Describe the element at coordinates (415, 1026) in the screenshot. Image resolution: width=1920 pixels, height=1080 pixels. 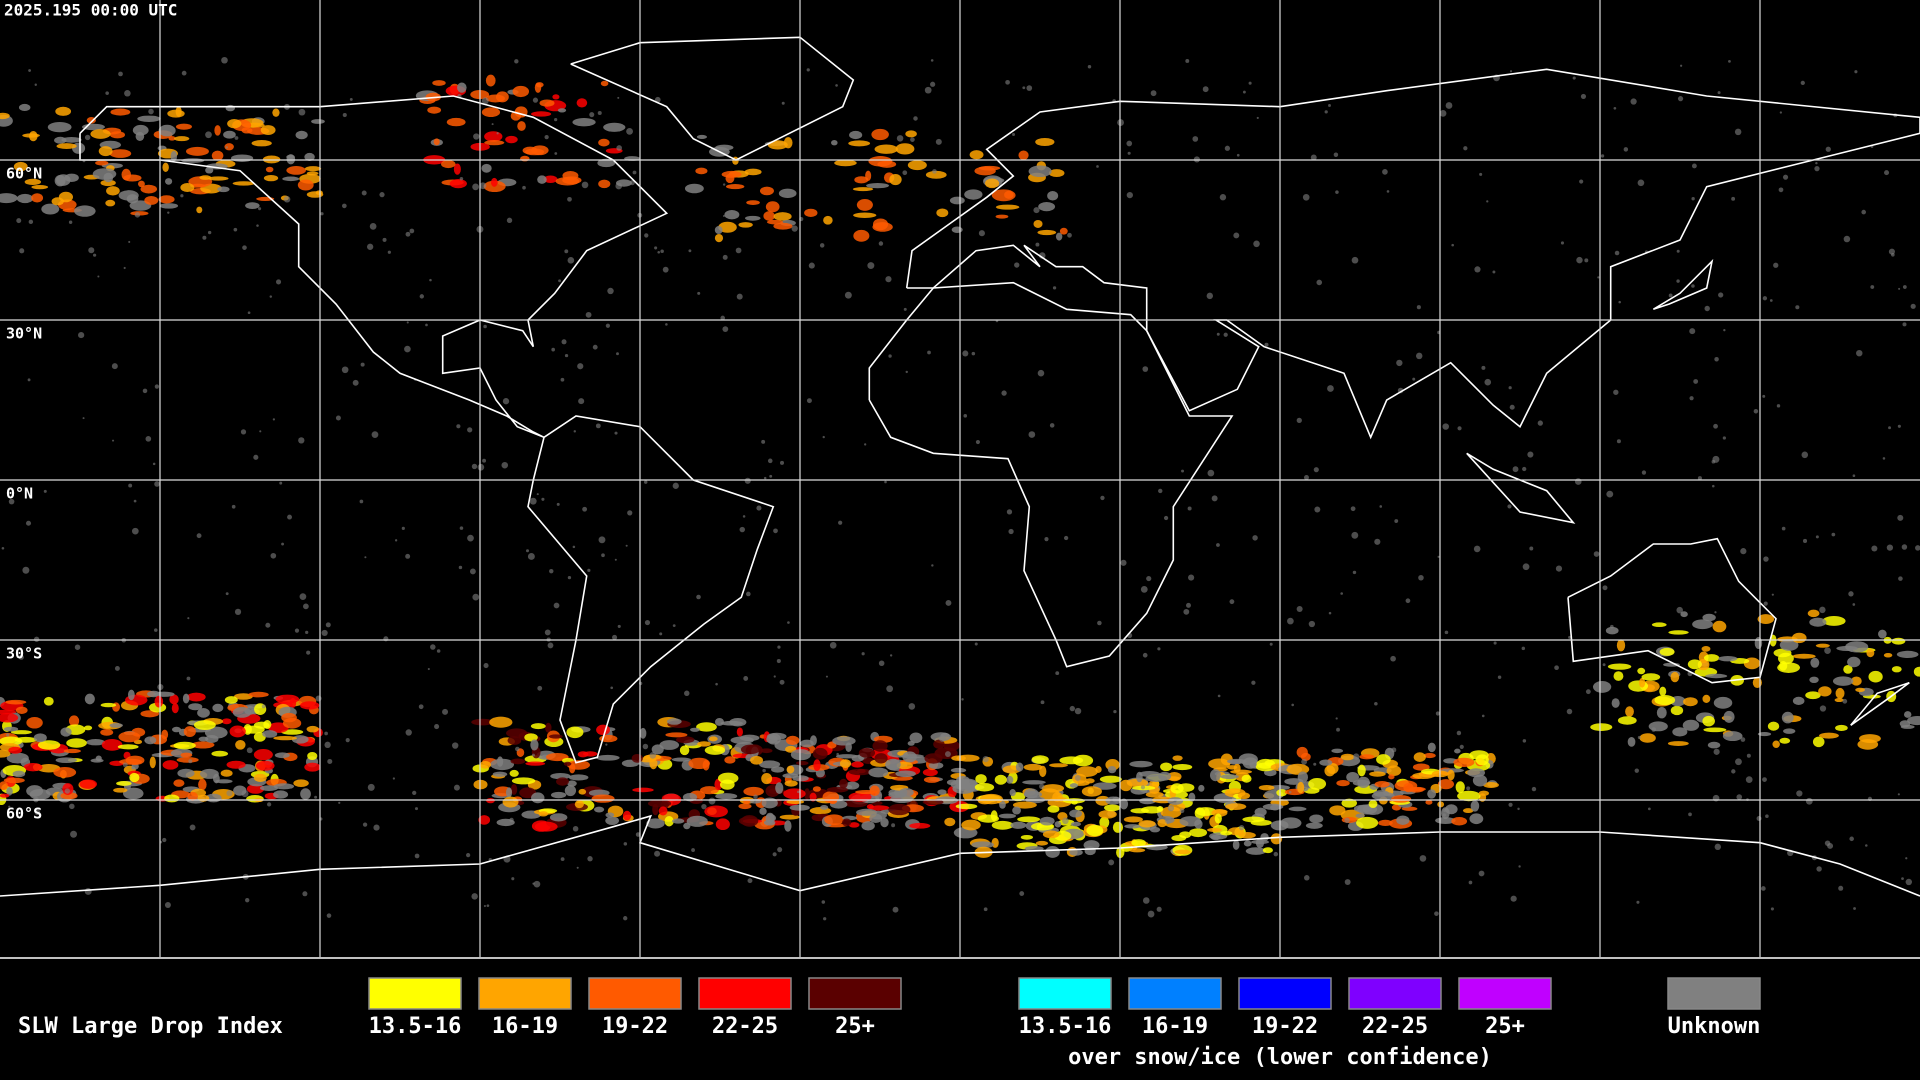
I see `legend-label: 13.5-16` at that location.